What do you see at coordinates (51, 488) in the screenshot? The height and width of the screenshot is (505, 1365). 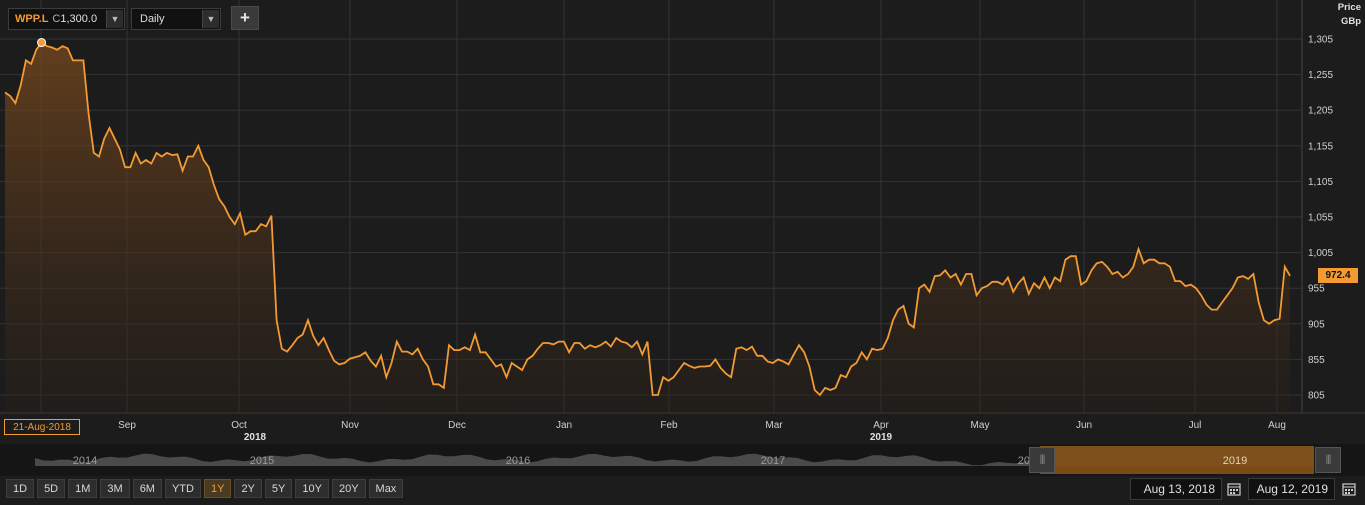 I see `range-button-5d: 5D` at bounding box center [51, 488].